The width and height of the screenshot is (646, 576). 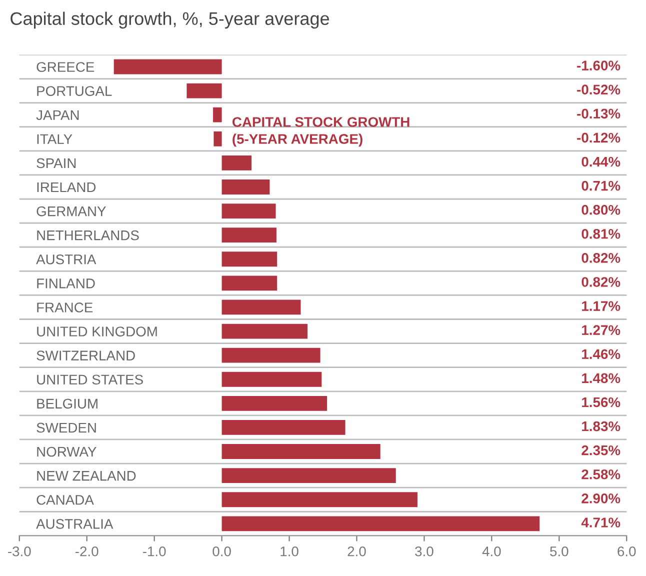 I want to click on data-label: 1.83%, so click(x=601, y=426).